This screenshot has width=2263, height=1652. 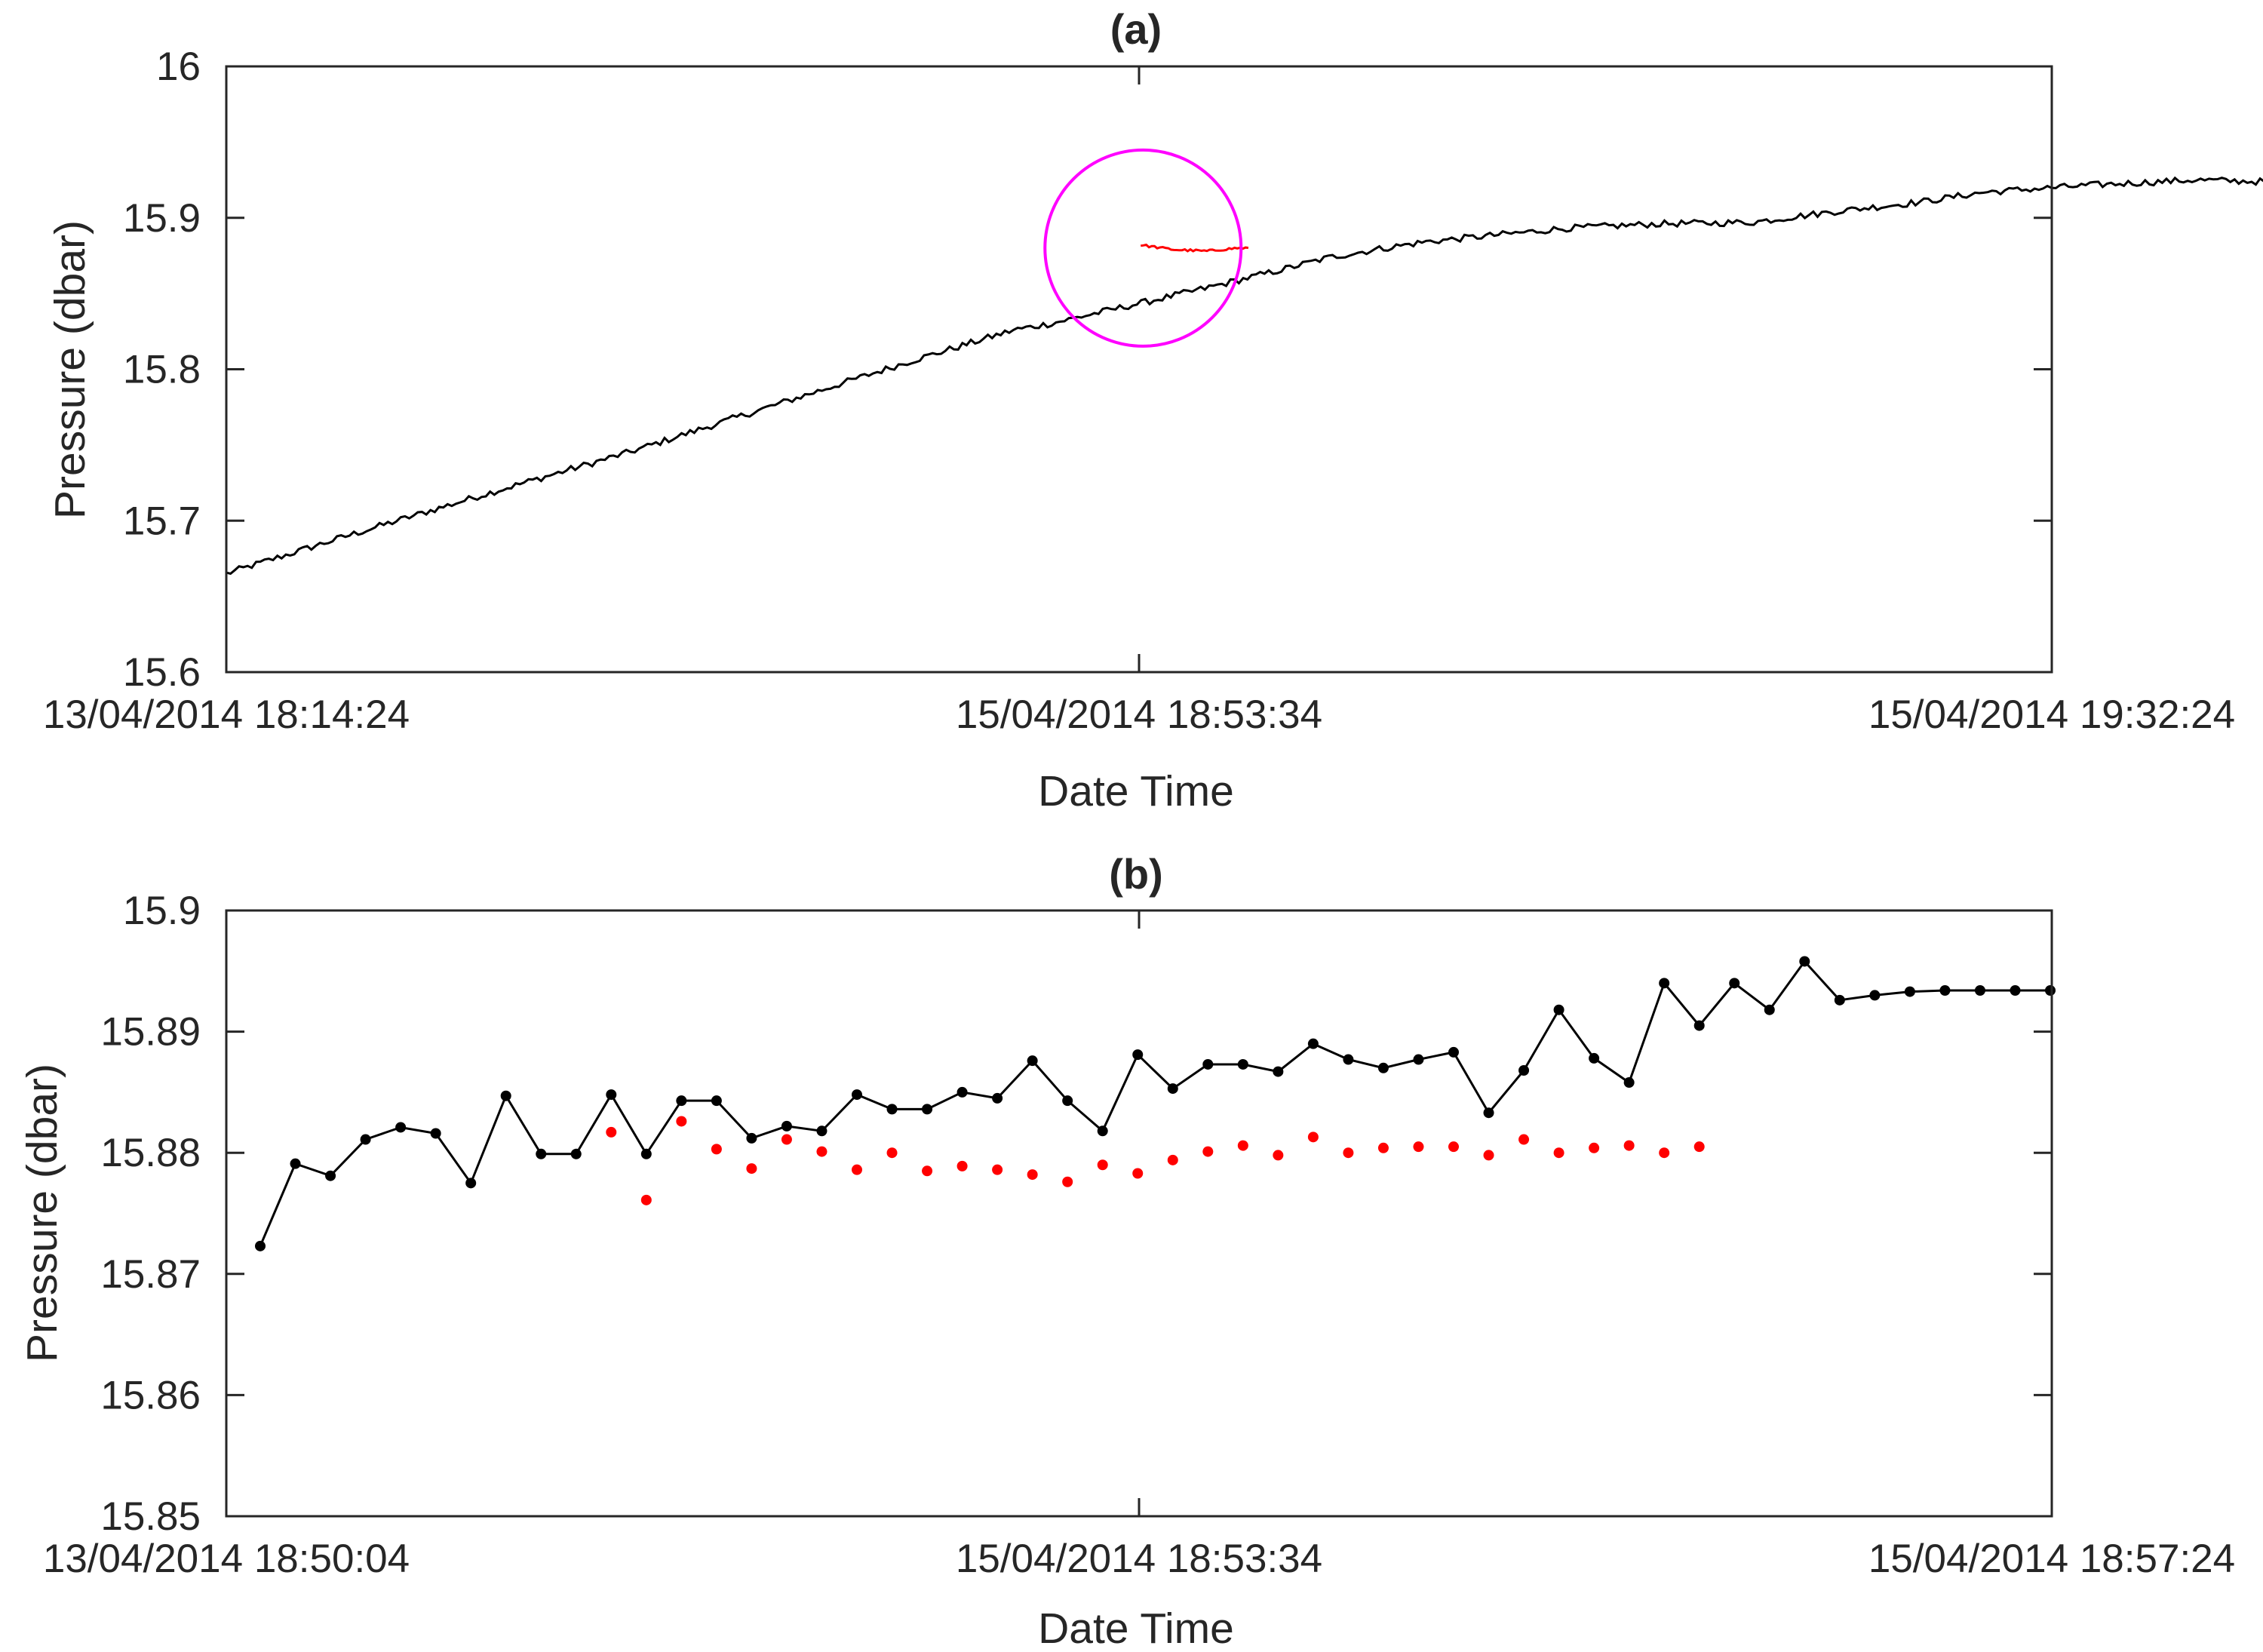 I want to click on panel-a-title: (a), so click(x=1136, y=29).